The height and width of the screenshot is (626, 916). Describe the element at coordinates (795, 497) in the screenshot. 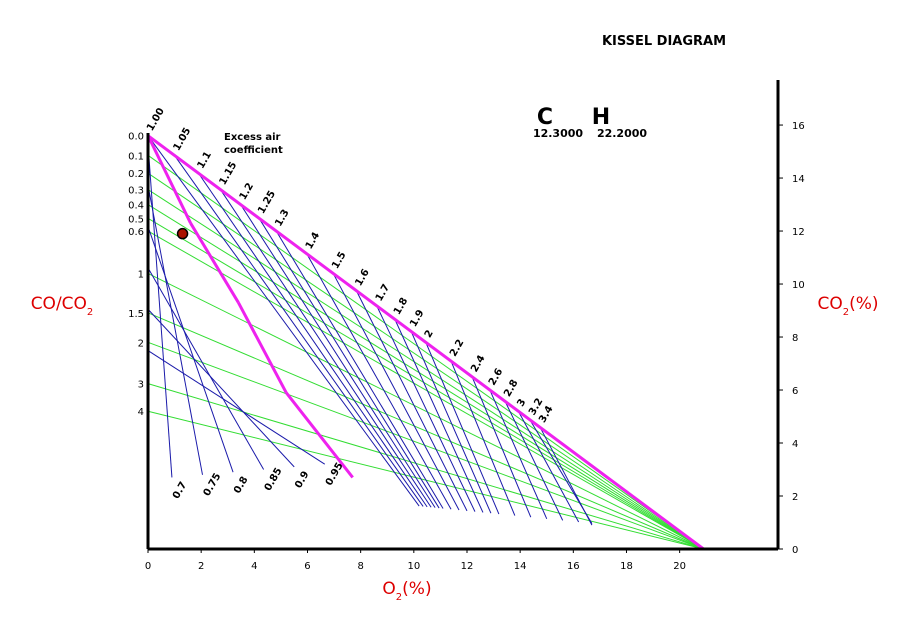

I see `right-tick-label: 2` at that location.